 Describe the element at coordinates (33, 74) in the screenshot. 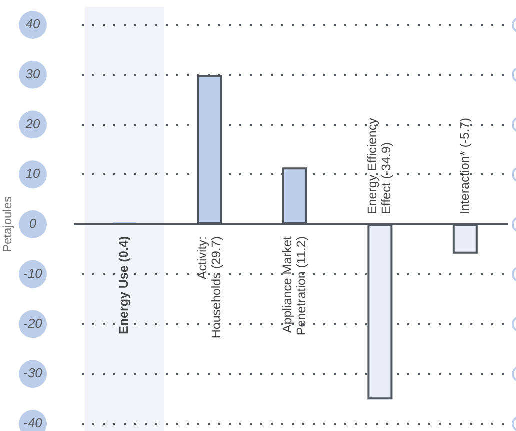

I see `y-tick-label: 30` at that location.